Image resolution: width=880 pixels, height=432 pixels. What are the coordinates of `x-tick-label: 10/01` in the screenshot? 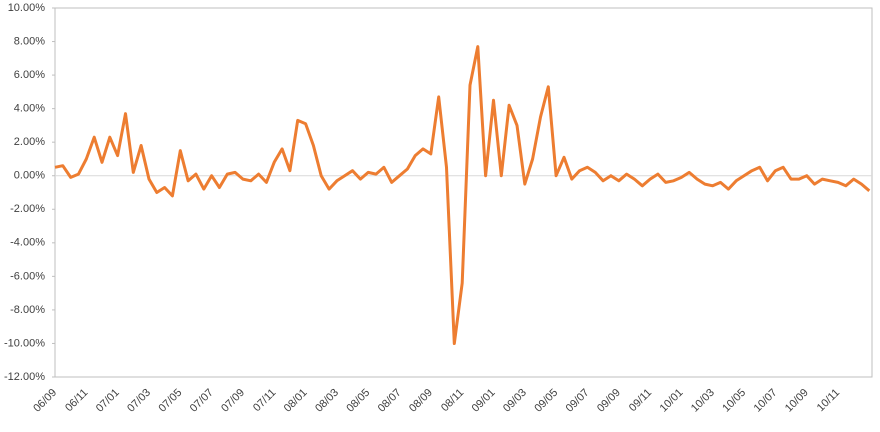 It's located at (672, 401).